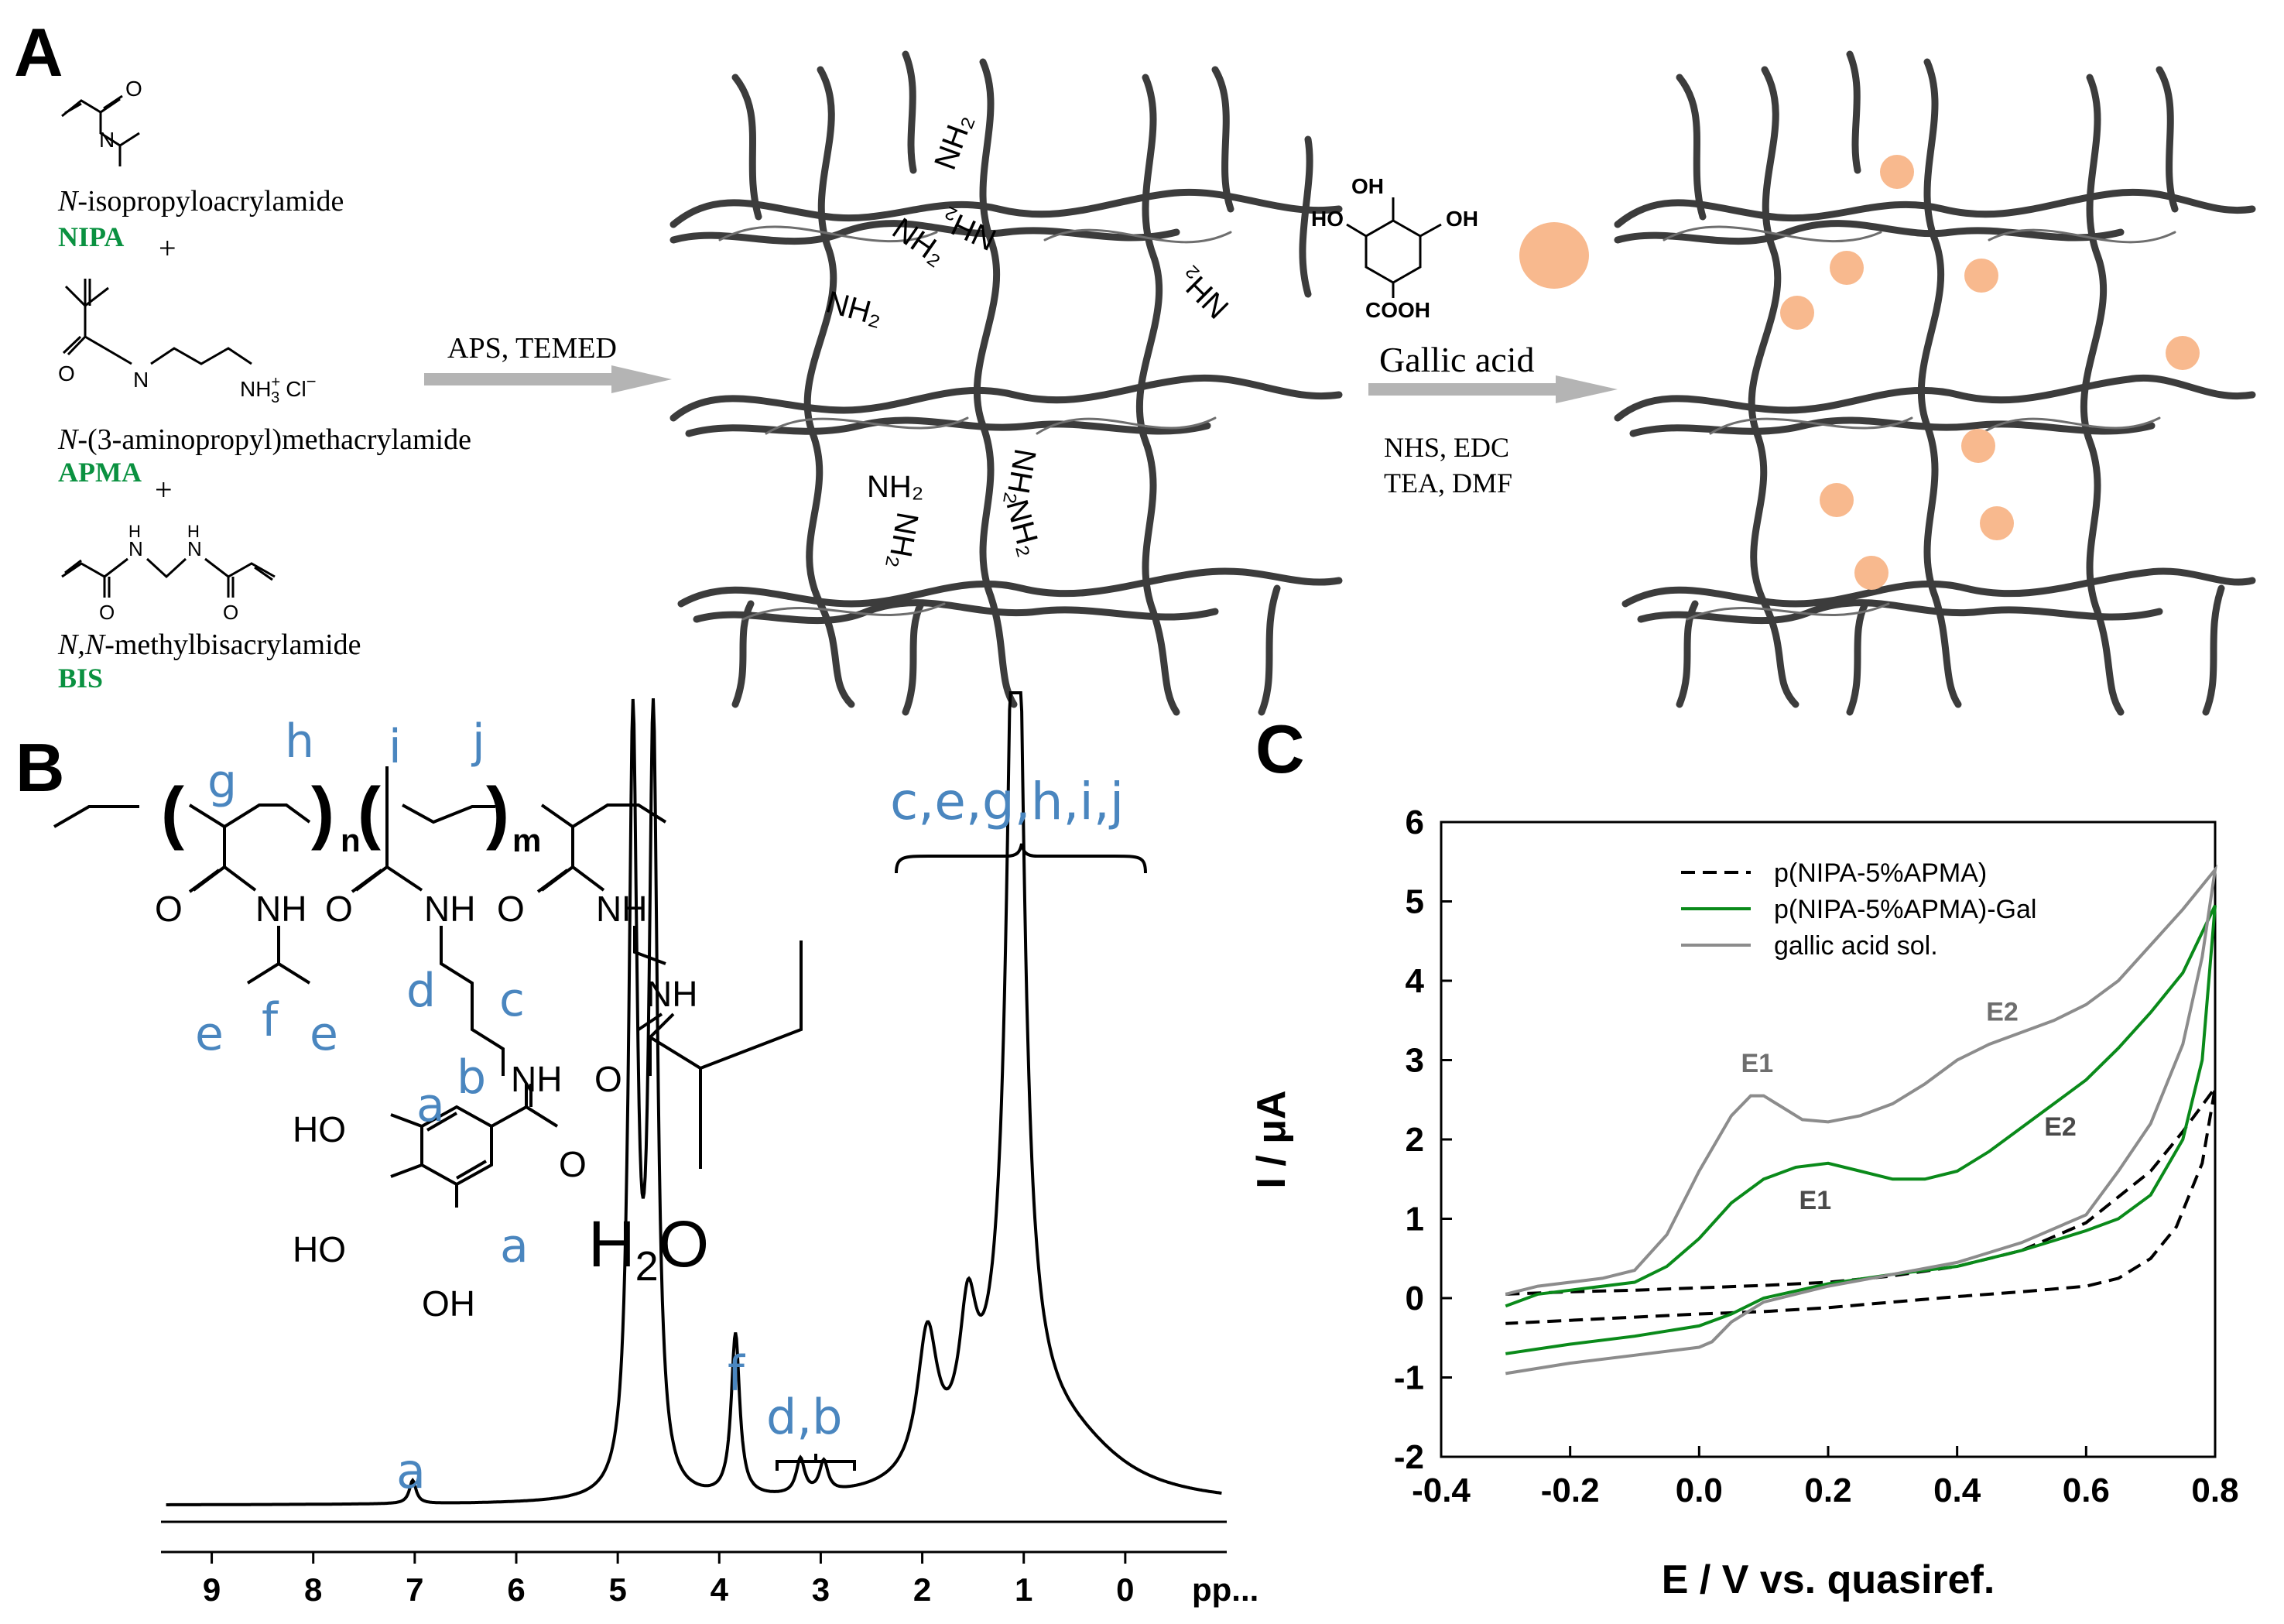 This screenshot has height=1624, width=2284. Describe the element at coordinates (1367, 186) in the screenshot. I see `gallic-oh-top: OH` at that location.